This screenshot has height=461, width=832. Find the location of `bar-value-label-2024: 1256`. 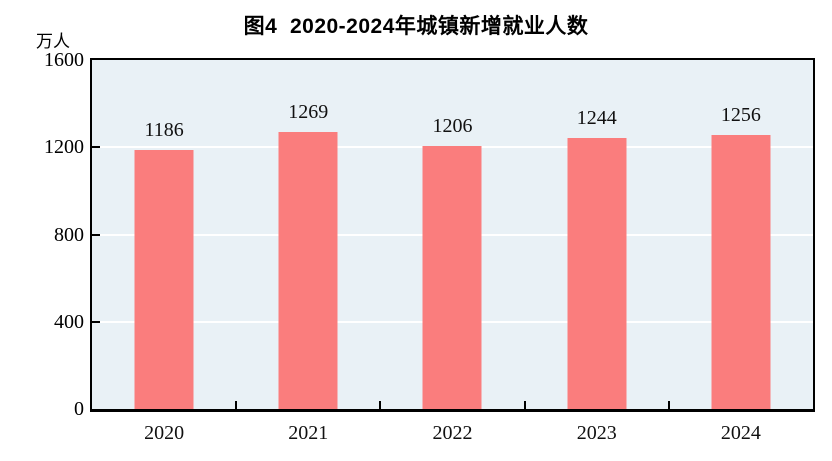

bar-value-label-2024: 1256 is located at coordinates (740, 115).